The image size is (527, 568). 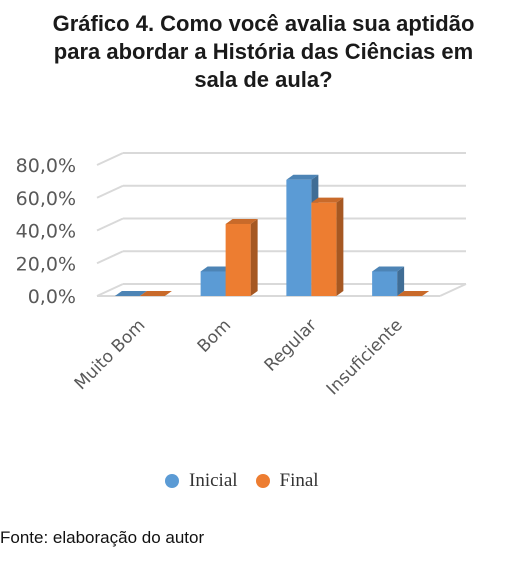 I want to click on x-tick-label: Insuficiente, so click(x=365, y=357).